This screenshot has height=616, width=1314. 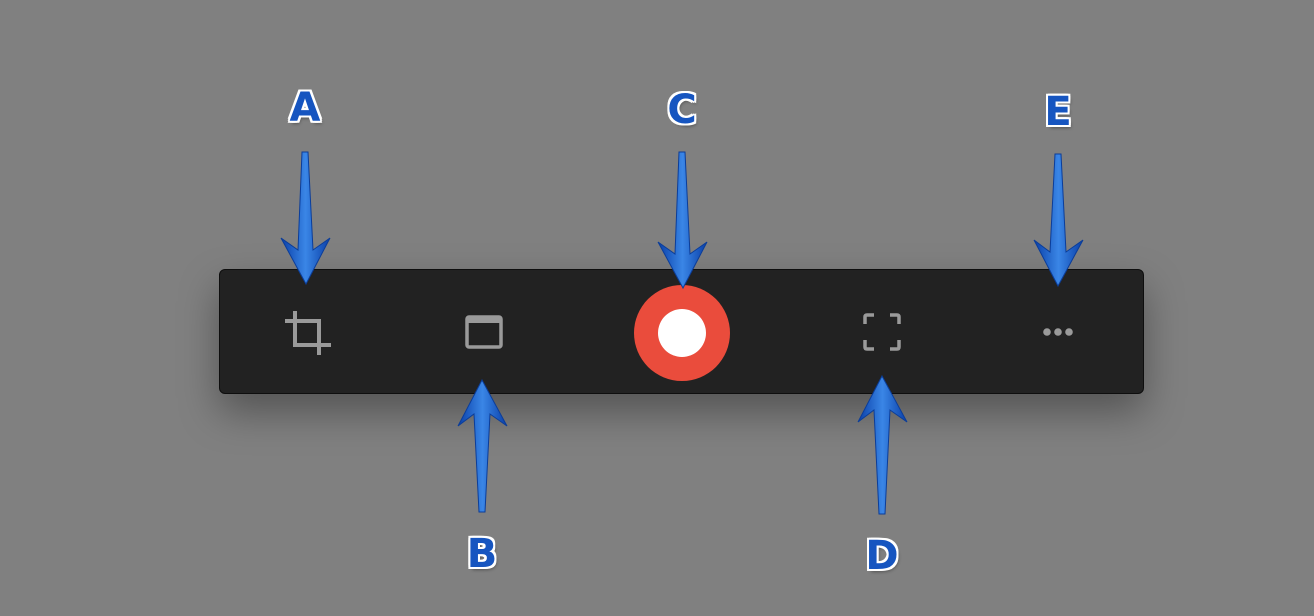 What do you see at coordinates (682, 110) in the screenshot?
I see `annotation-label-c: C` at bounding box center [682, 110].